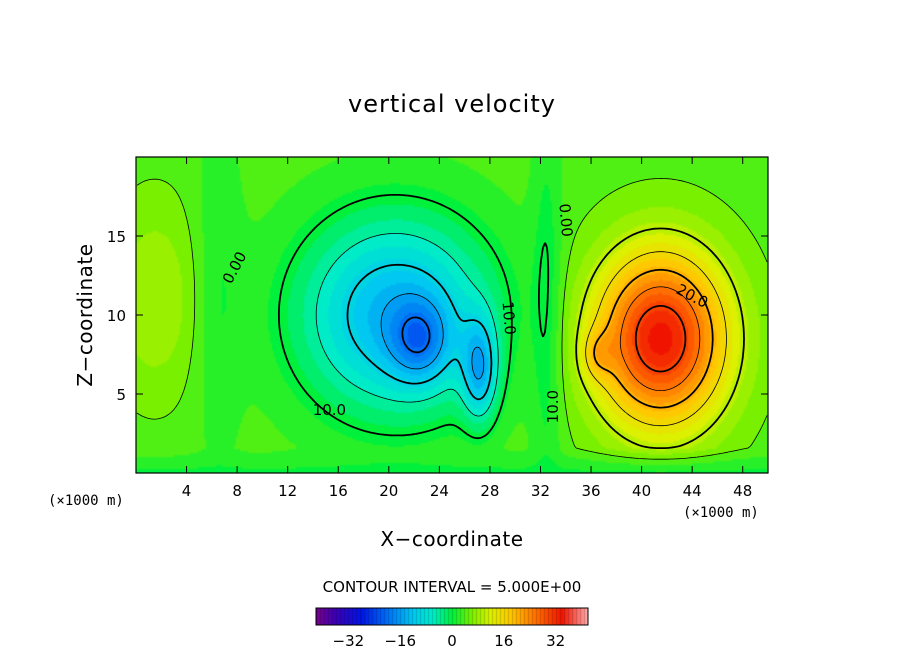 This screenshot has width=904, height=654. I want to click on y-tick-label: 15, so click(116, 237).